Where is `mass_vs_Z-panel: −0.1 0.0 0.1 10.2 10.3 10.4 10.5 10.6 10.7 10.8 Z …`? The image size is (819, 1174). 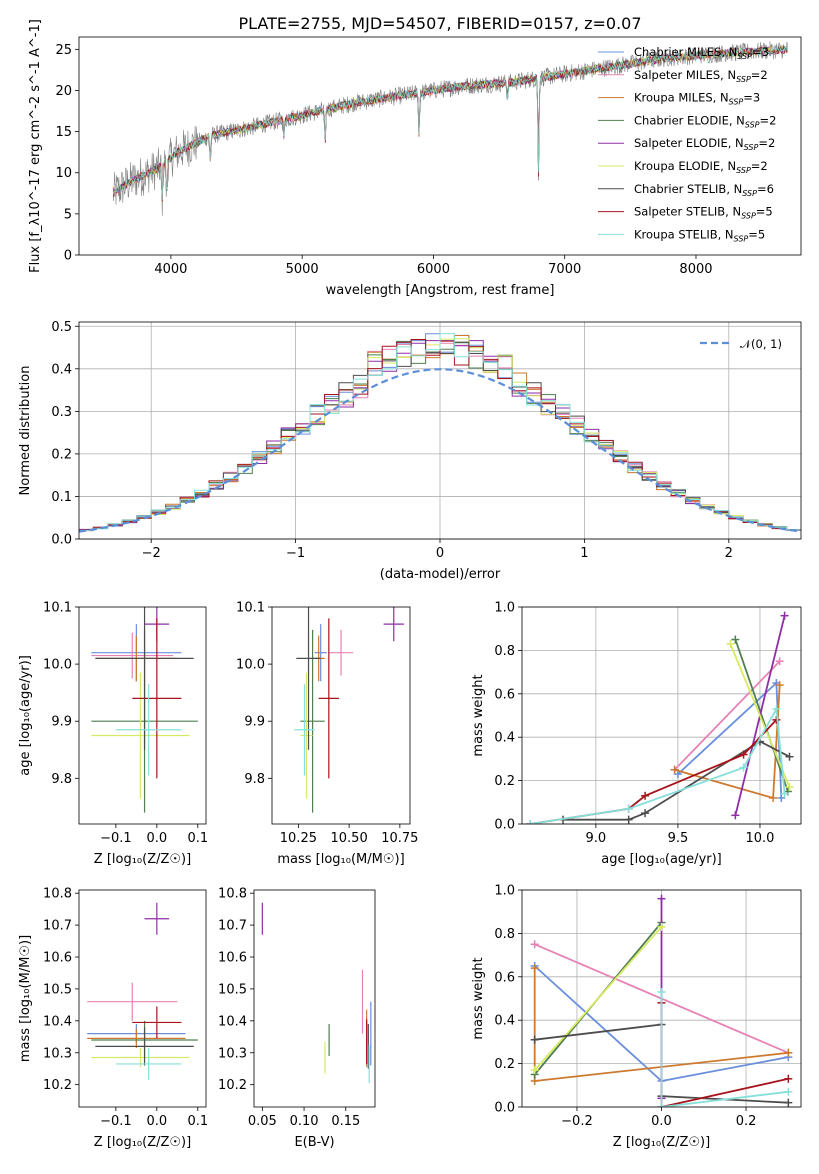 mass_vs_Z-panel: −0.1 0.0 0.1 10.2 10.3 10.4 10.5 10.6 10.7 10.8 Z … is located at coordinates (113, 1018).